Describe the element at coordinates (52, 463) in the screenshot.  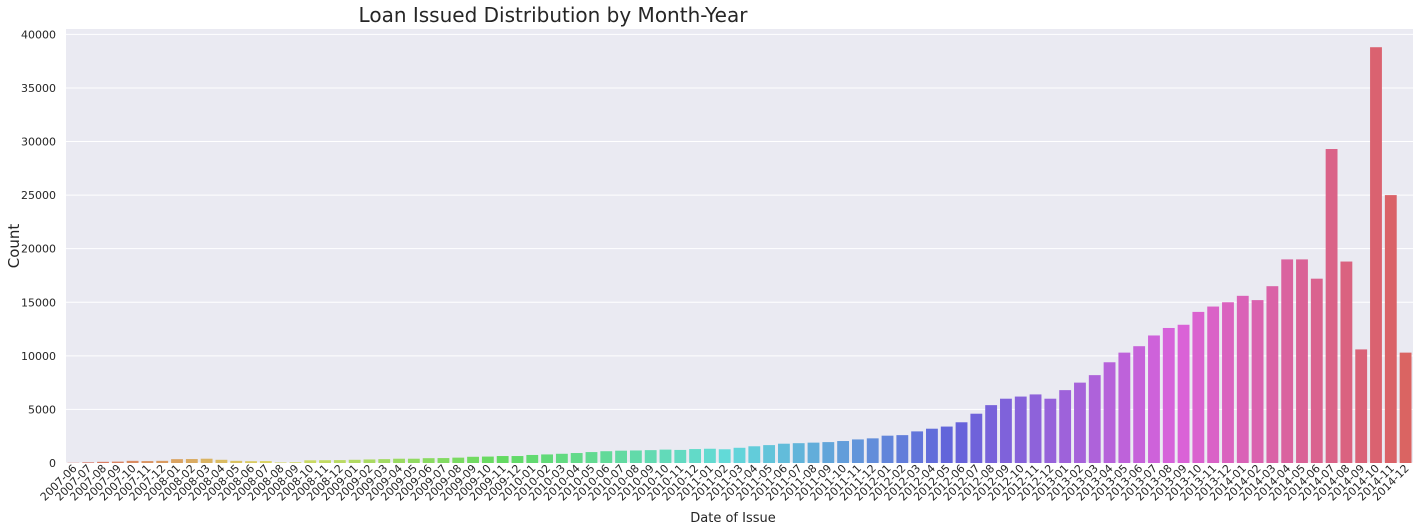
I see `y-tick-label: 0` at that location.